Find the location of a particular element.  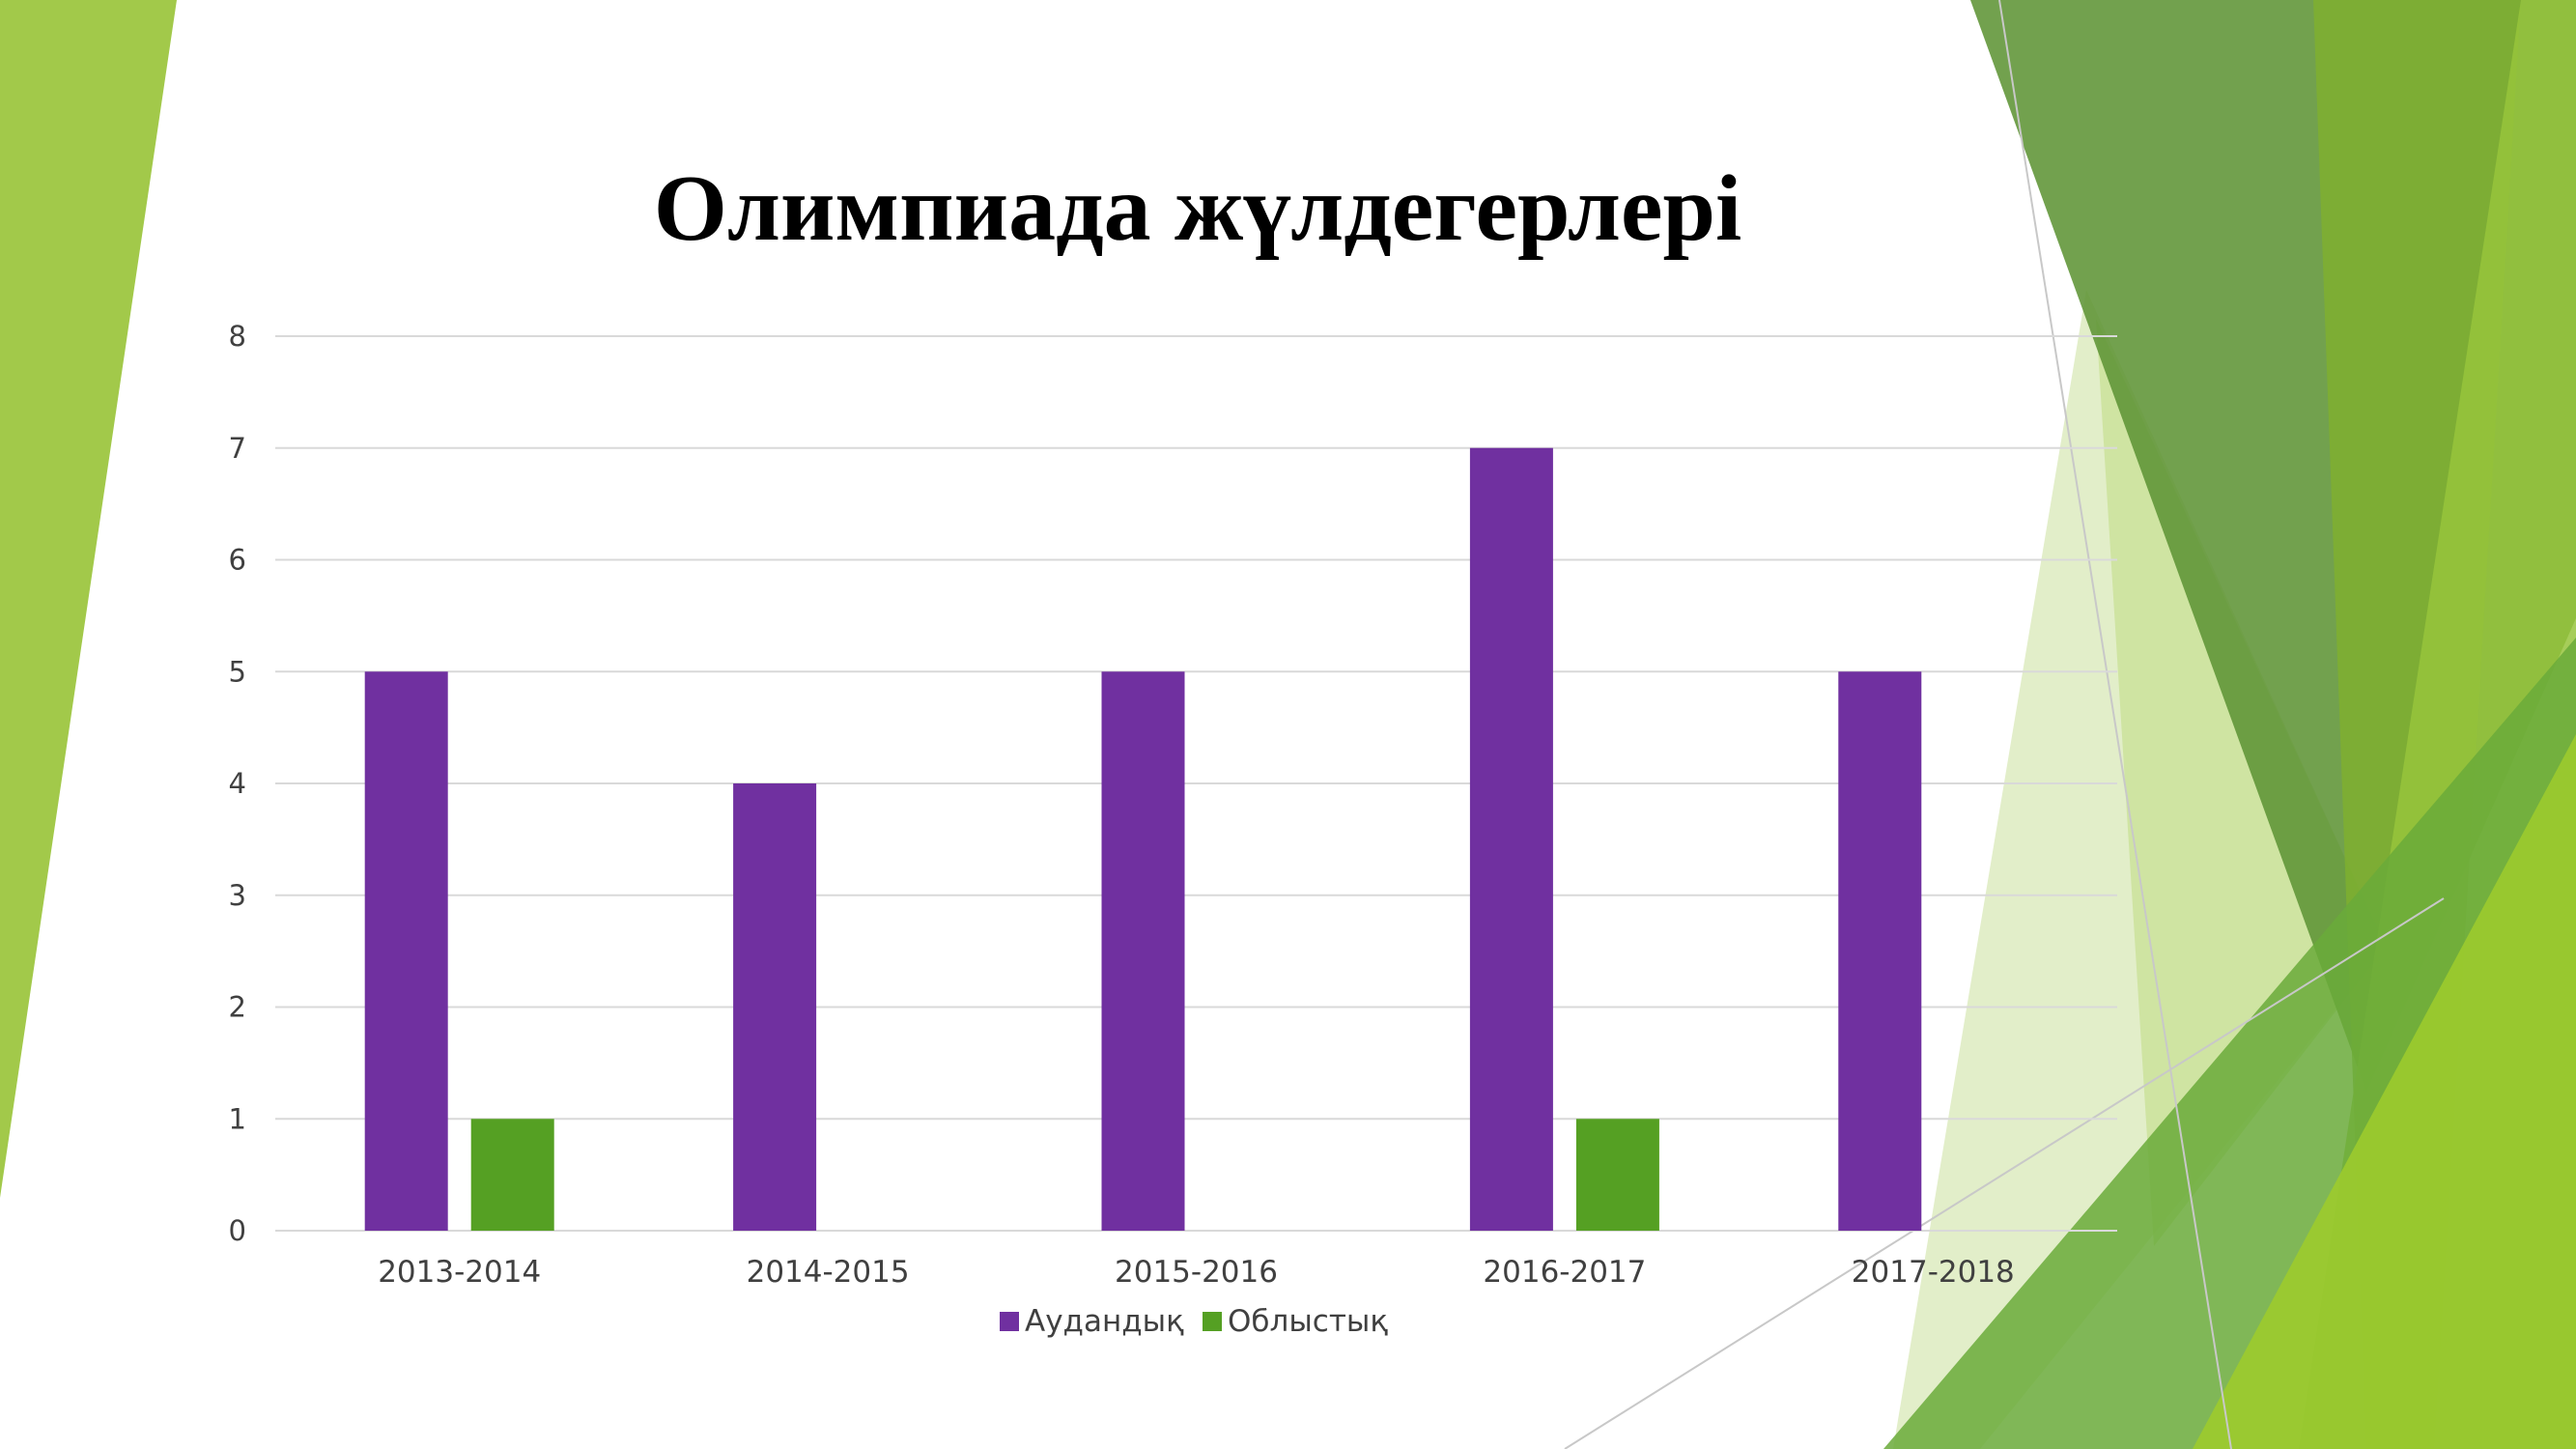

y-tick-label: 8 is located at coordinates (237, 336).